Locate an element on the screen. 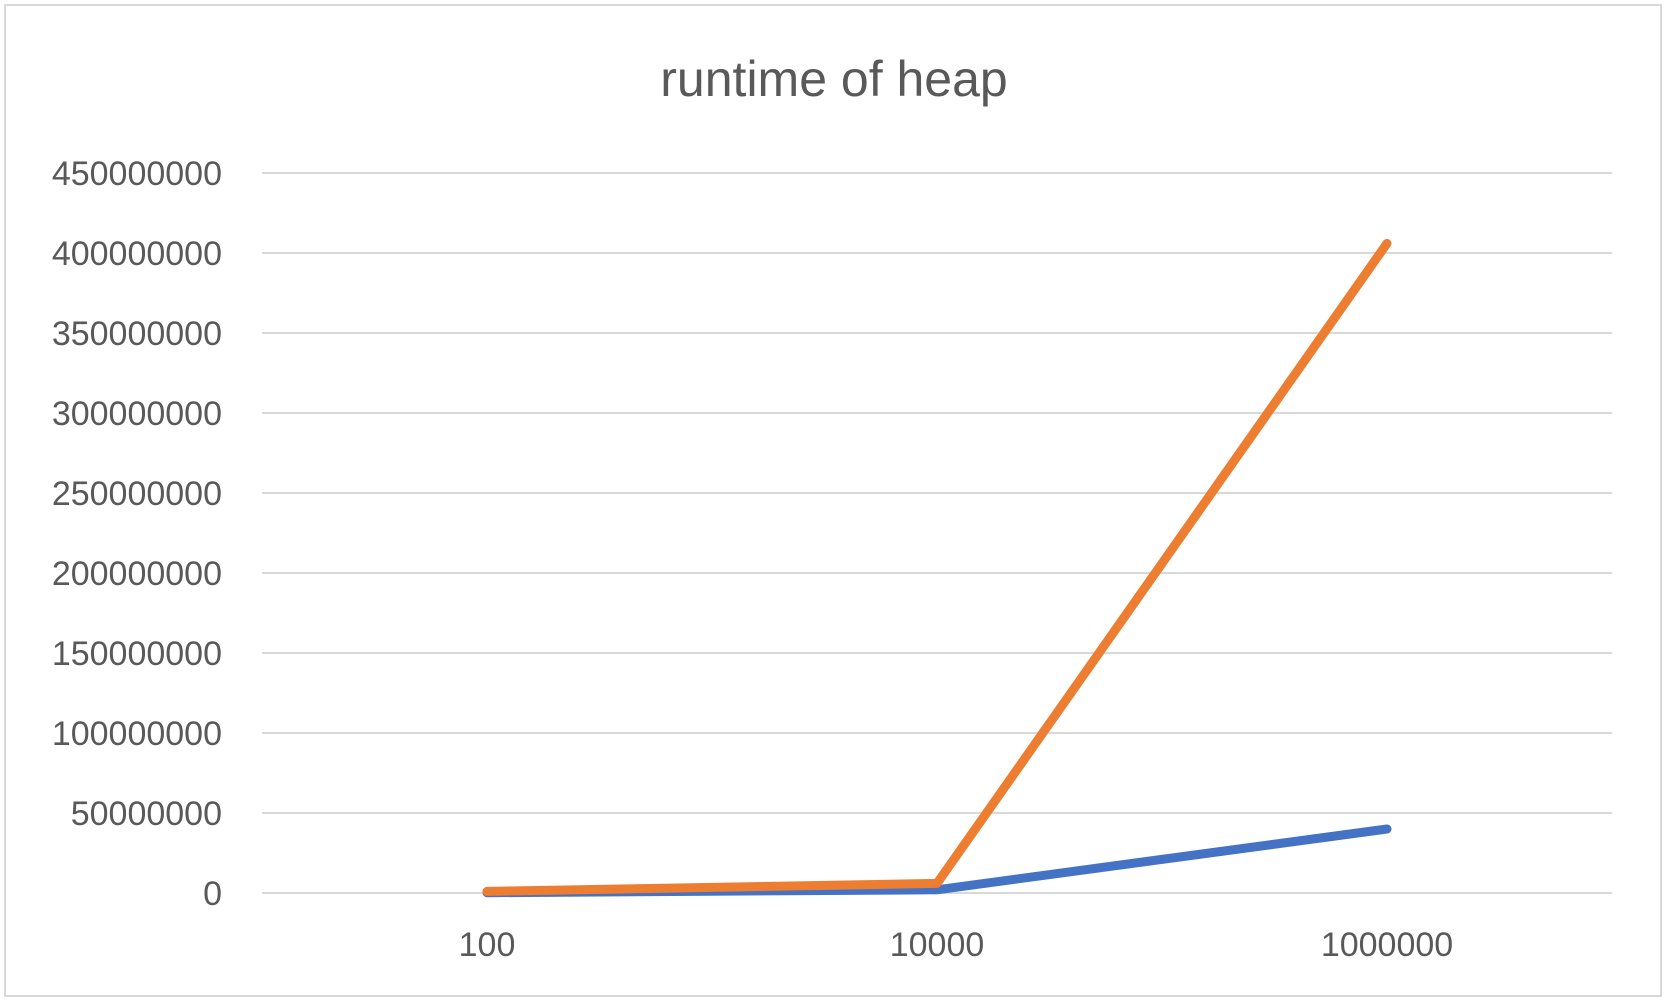 Image resolution: width=1668 pixels, height=1003 pixels. x-tick-label: 100 is located at coordinates (487, 945).